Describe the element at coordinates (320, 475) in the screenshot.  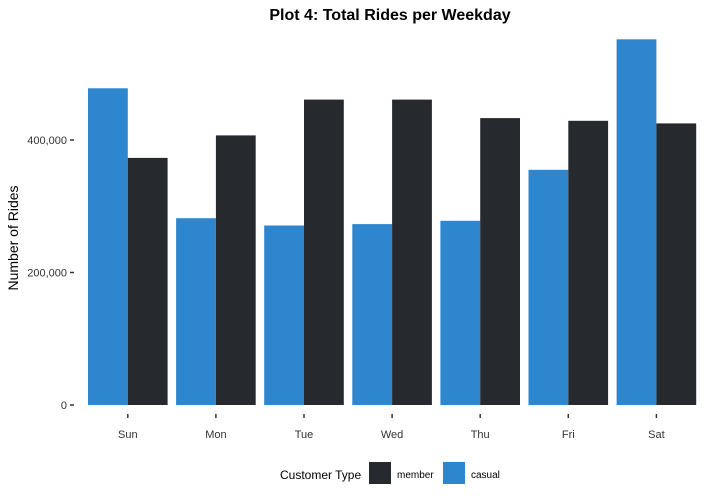
I see `legend-title: Customer Type` at that location.